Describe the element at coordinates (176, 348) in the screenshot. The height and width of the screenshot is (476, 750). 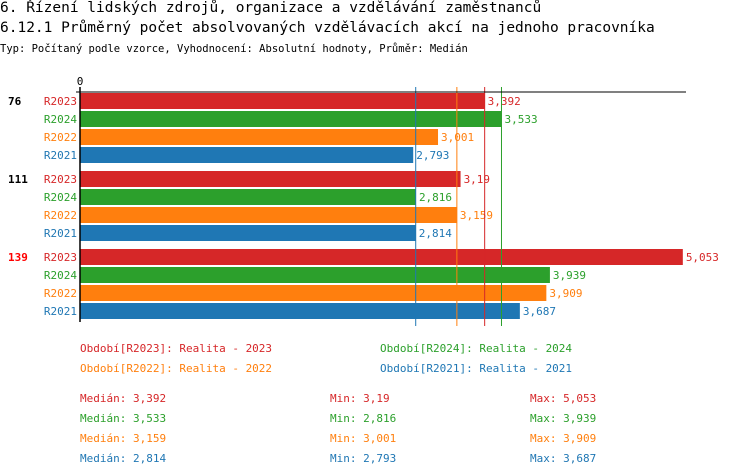
I see `legend-item: Období[R2023]: Realita - 2023` at that location.